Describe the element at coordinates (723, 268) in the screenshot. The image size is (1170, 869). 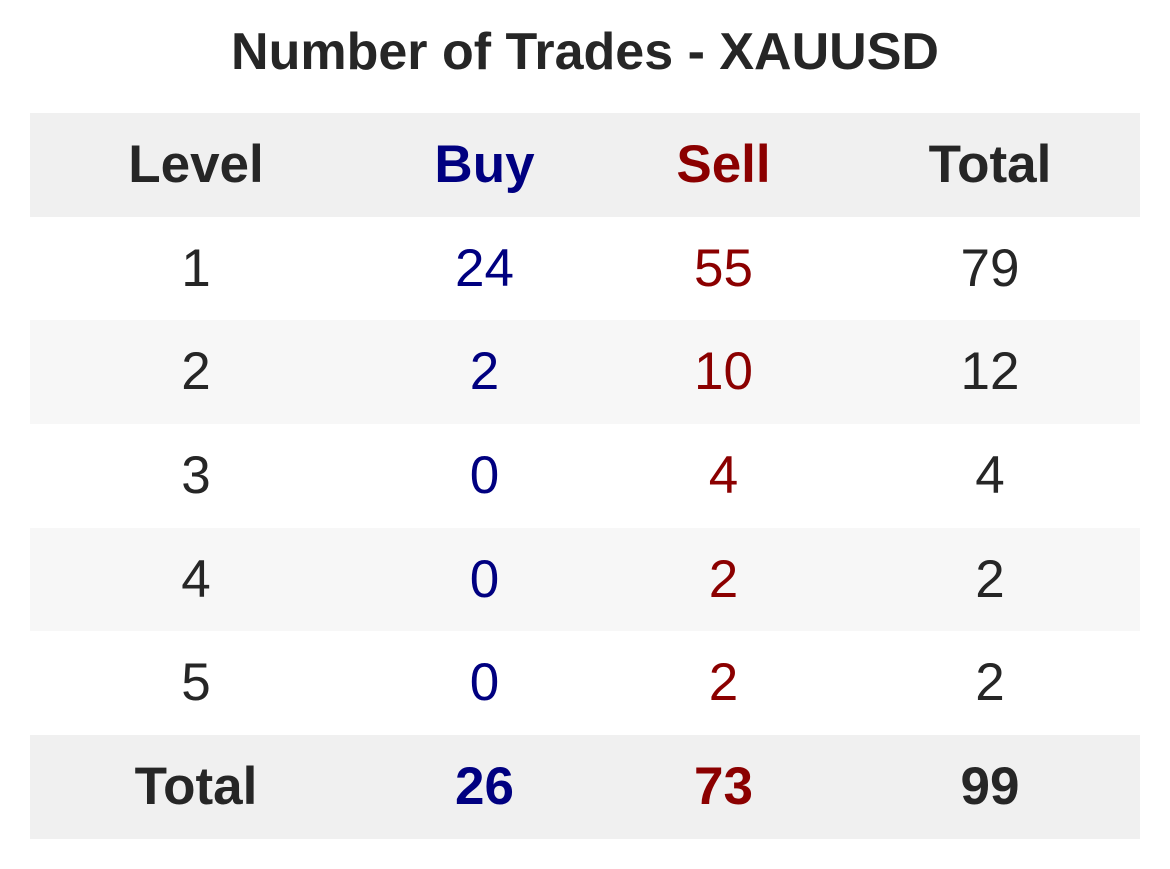
I see `sell-cell: 55` at that location.